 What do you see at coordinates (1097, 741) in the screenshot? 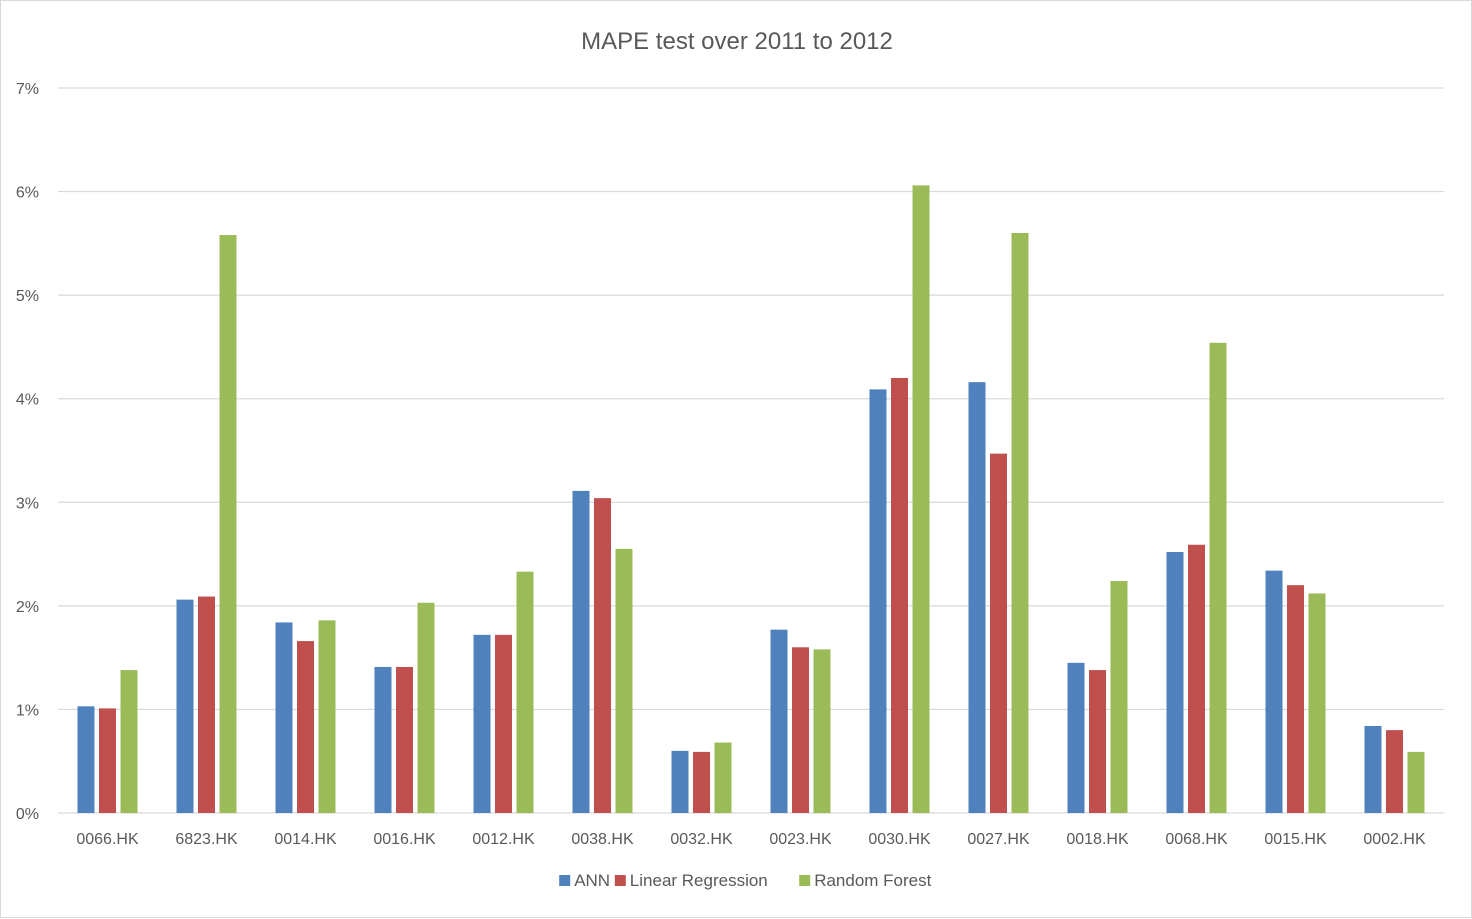
I see `bar-linear-regression-0018-hk` at bounding box center [1097, 741].